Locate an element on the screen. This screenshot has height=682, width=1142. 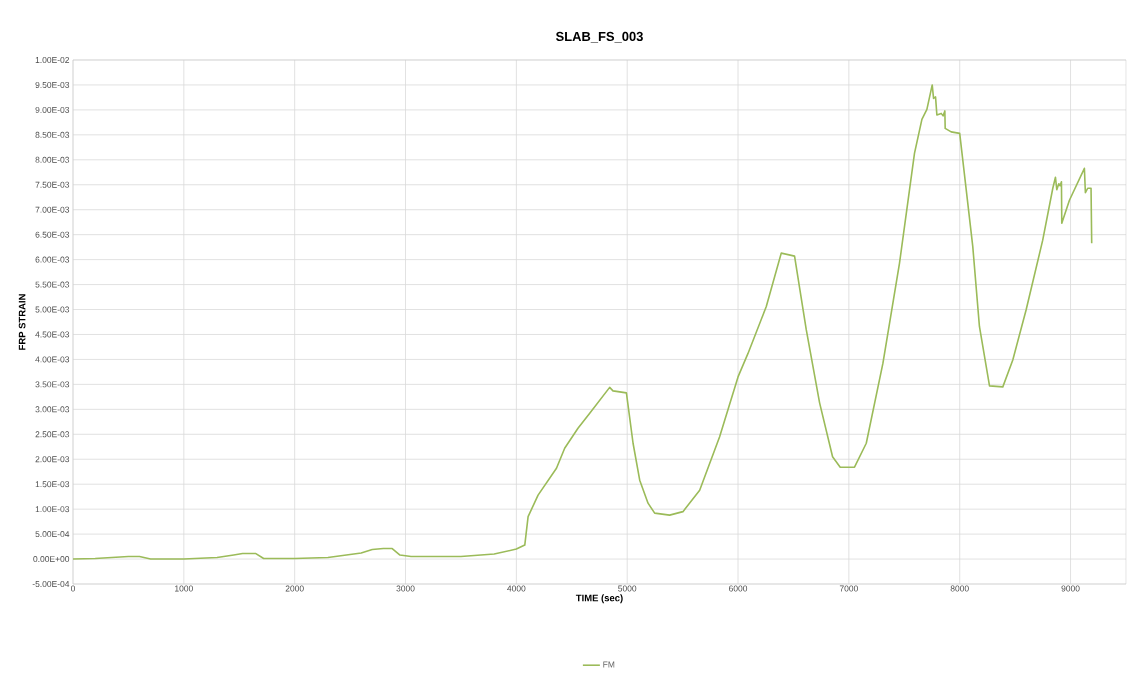
y-tick-label: 5.00E-04 is located at coordinates (52, 534).